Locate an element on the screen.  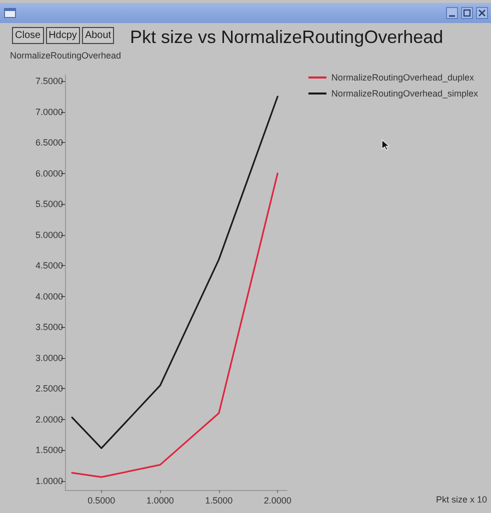
y-tick-label: 4.0000 is located at coordinates (49, 296).